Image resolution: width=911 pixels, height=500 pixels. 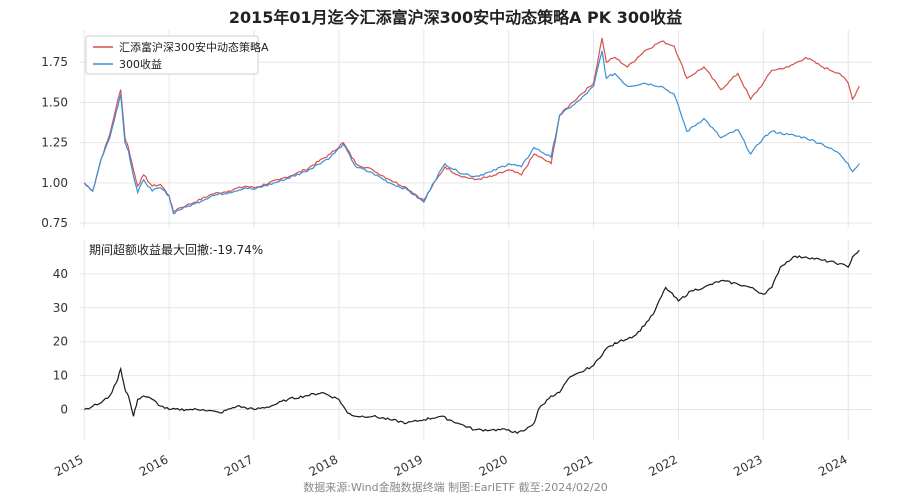 What do you see at coordinates (194, 47) in the screenshot?
I see `legend-label: 汇添富沪深300安中动态策略A` at bounding box center [194, 47].